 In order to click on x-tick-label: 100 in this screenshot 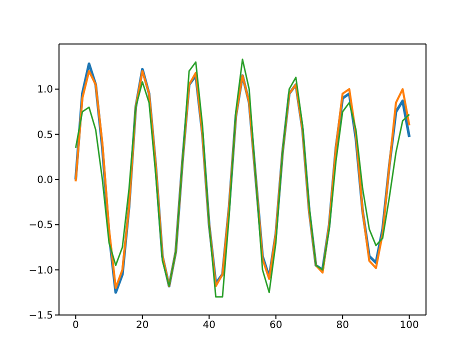, I will do `click(409, 326)`.